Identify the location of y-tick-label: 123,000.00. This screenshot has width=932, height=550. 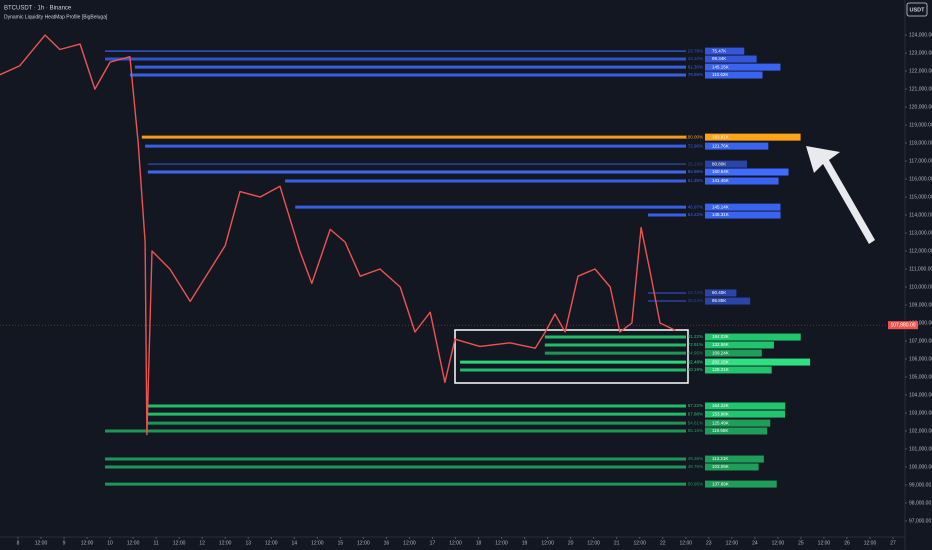
(920, 53).